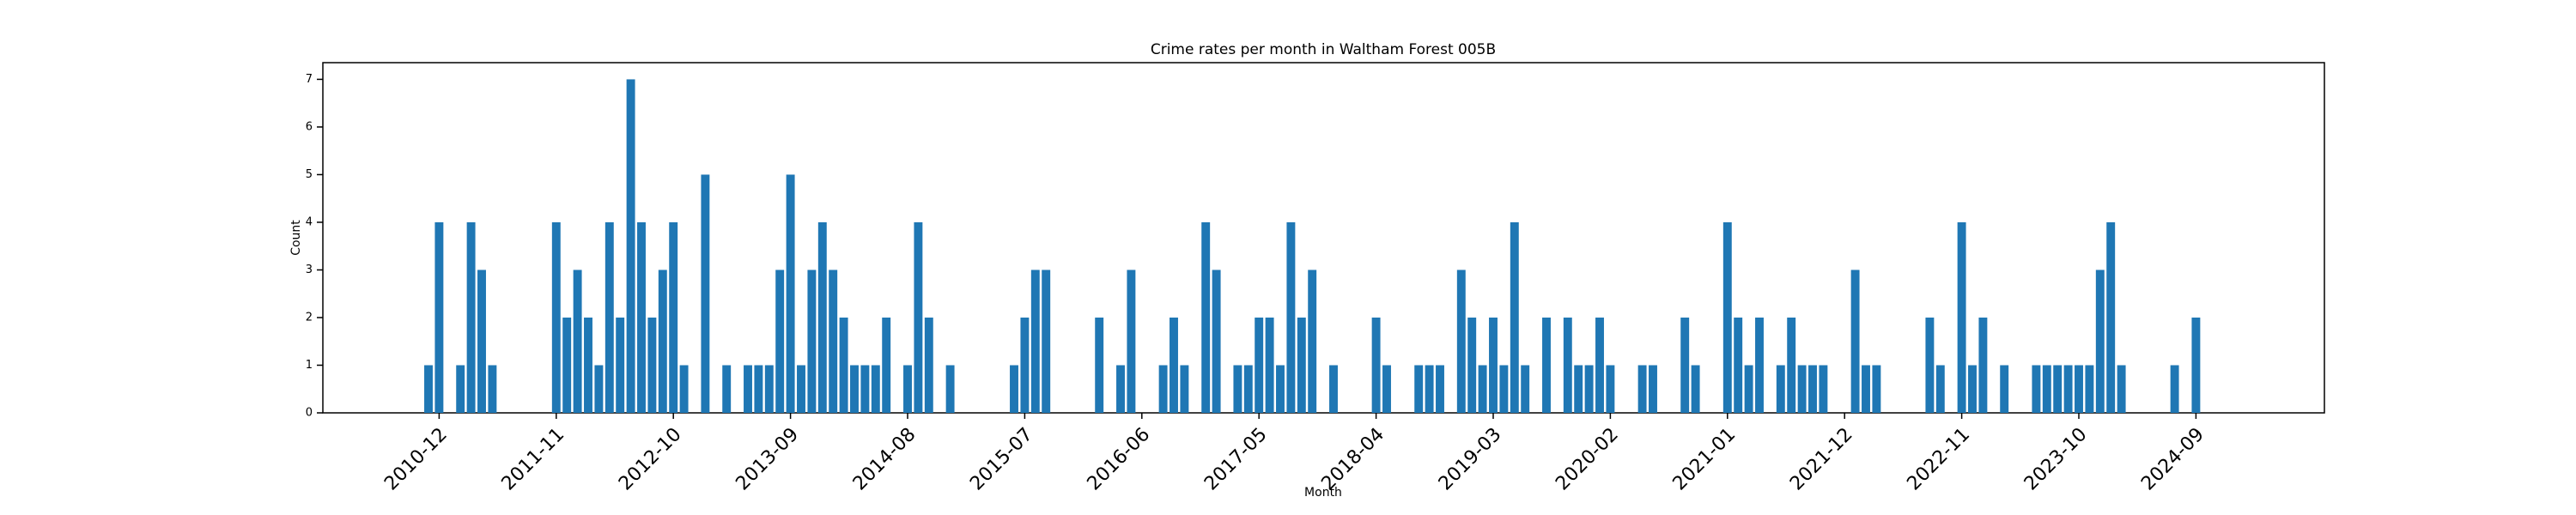 The image size is (2576, 515). What do you see at coordinates (310, 79) in the screenshot?
I see `y-tick-label: 7` at bounding box center [310, 79].